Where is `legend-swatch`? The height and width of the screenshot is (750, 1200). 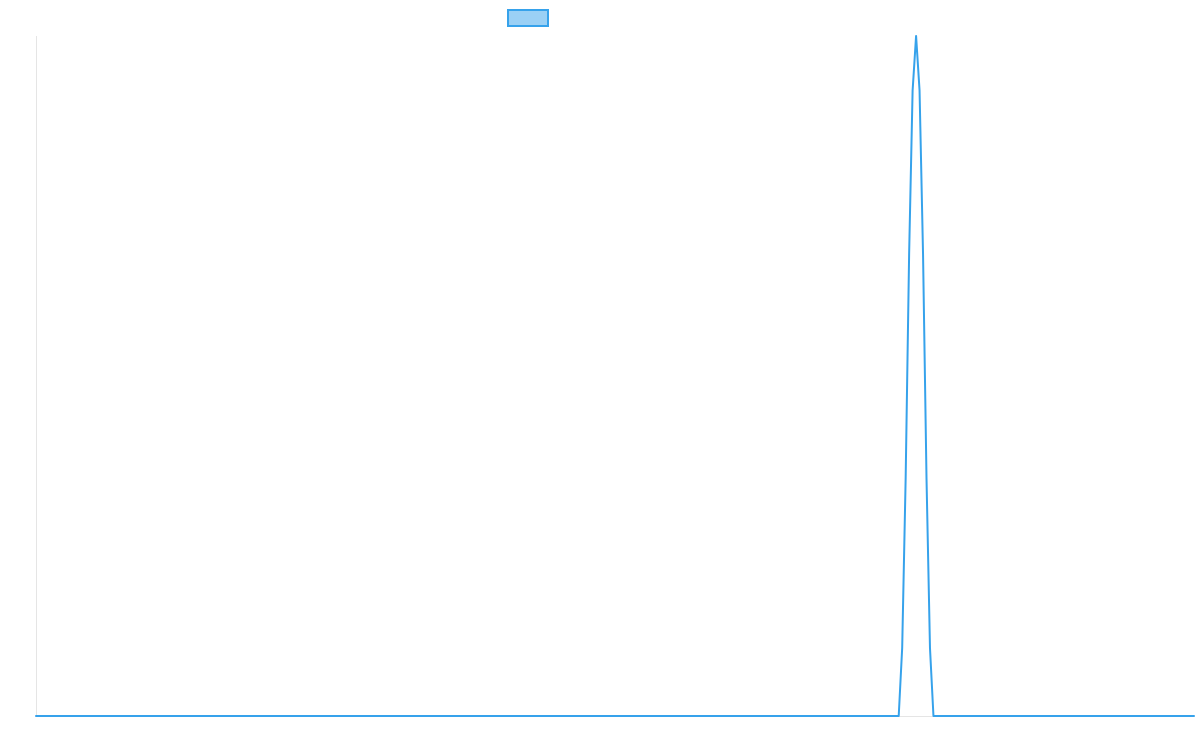 legend-swatch is located at coordinates (528, 18).